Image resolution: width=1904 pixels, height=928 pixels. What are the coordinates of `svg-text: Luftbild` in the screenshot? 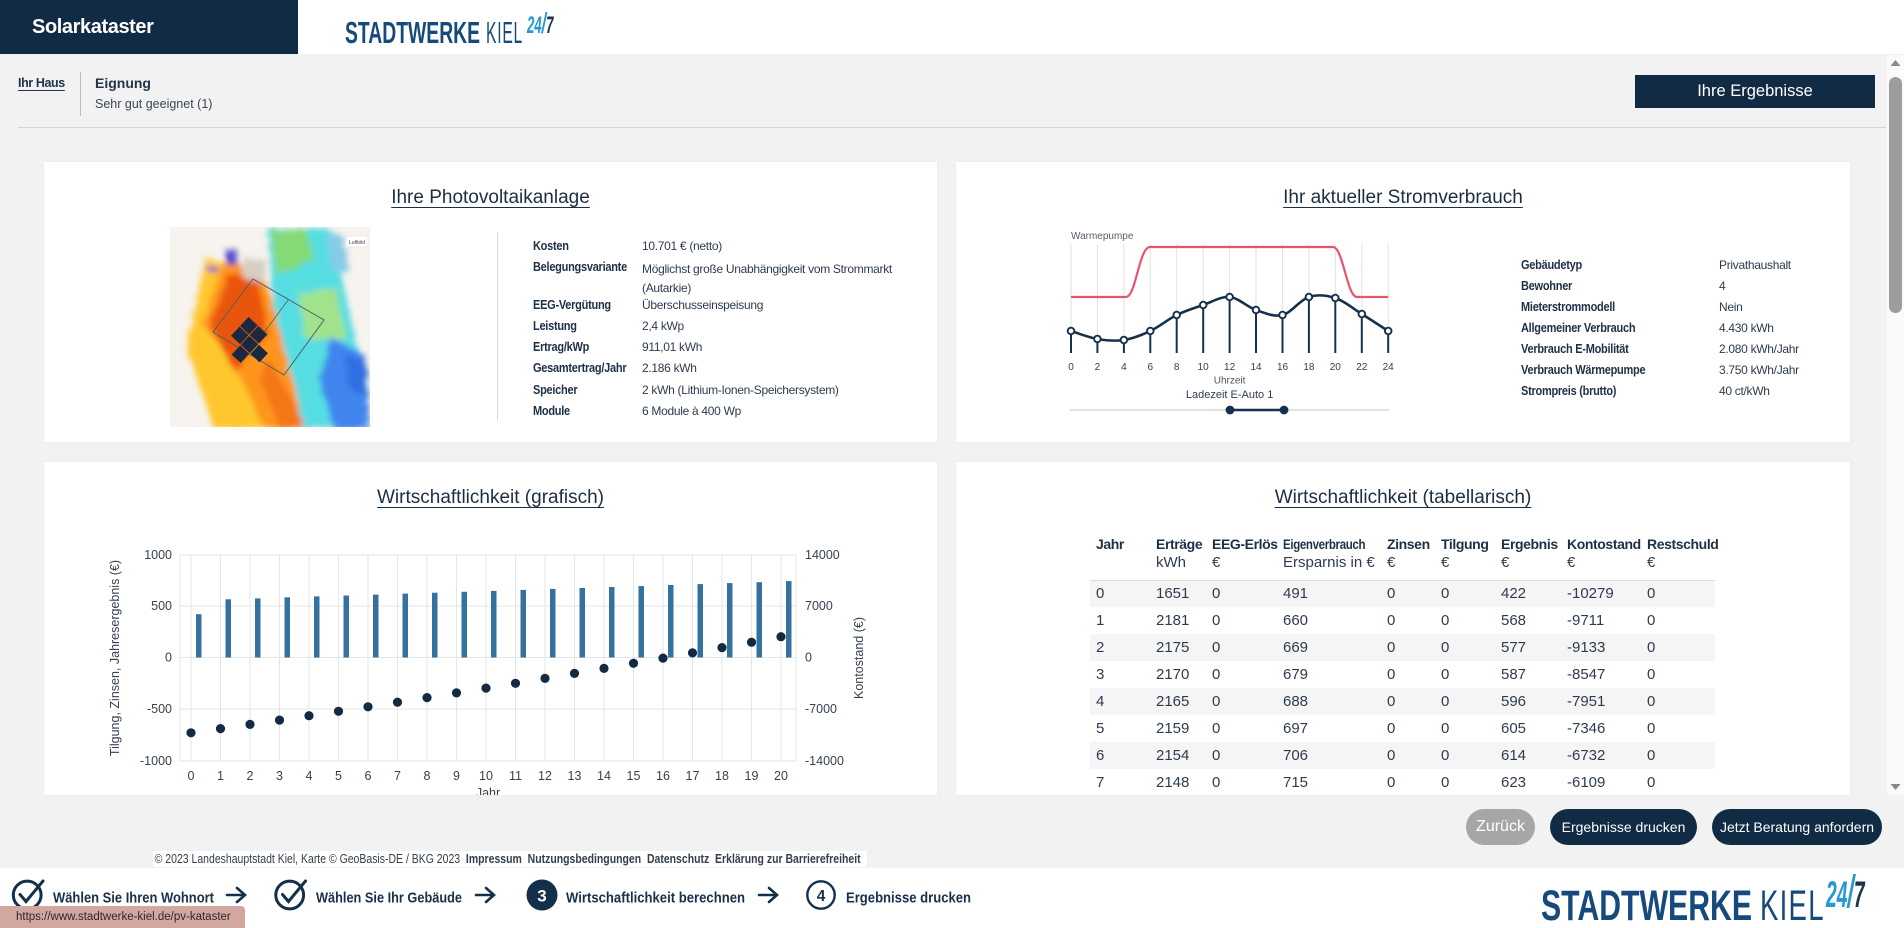 It's located at (357, 243).